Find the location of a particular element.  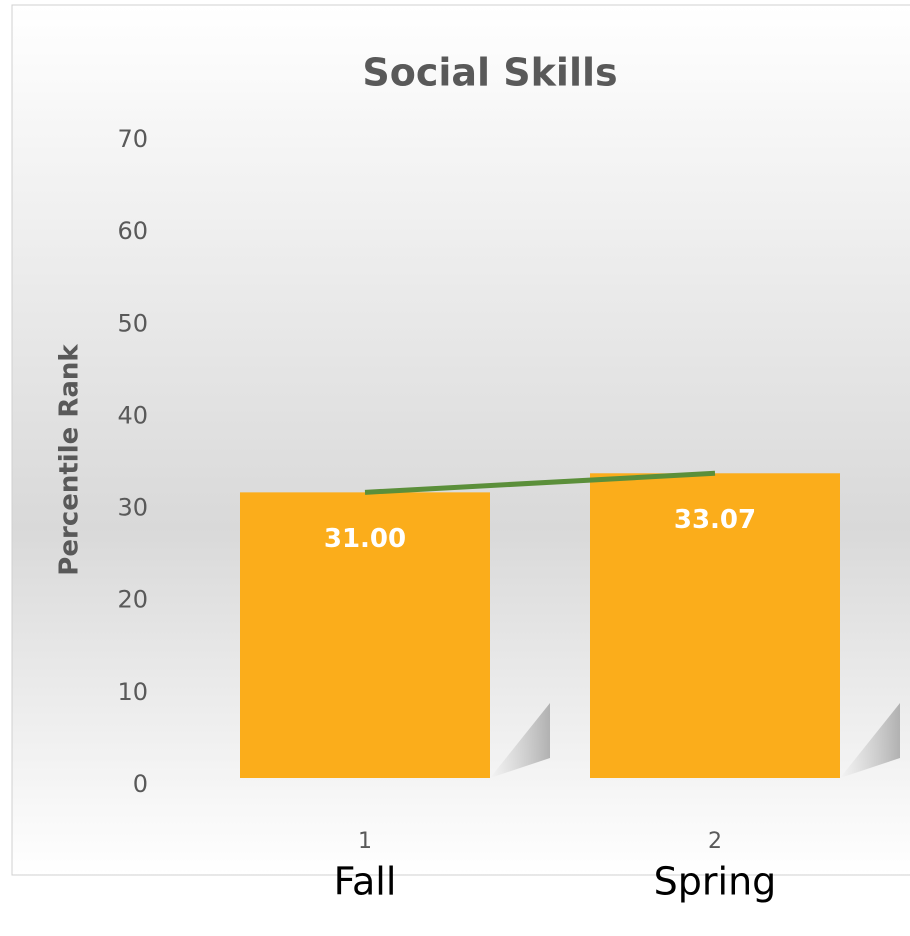

y-tick-label: 40 is located at coordinates (132, 415).